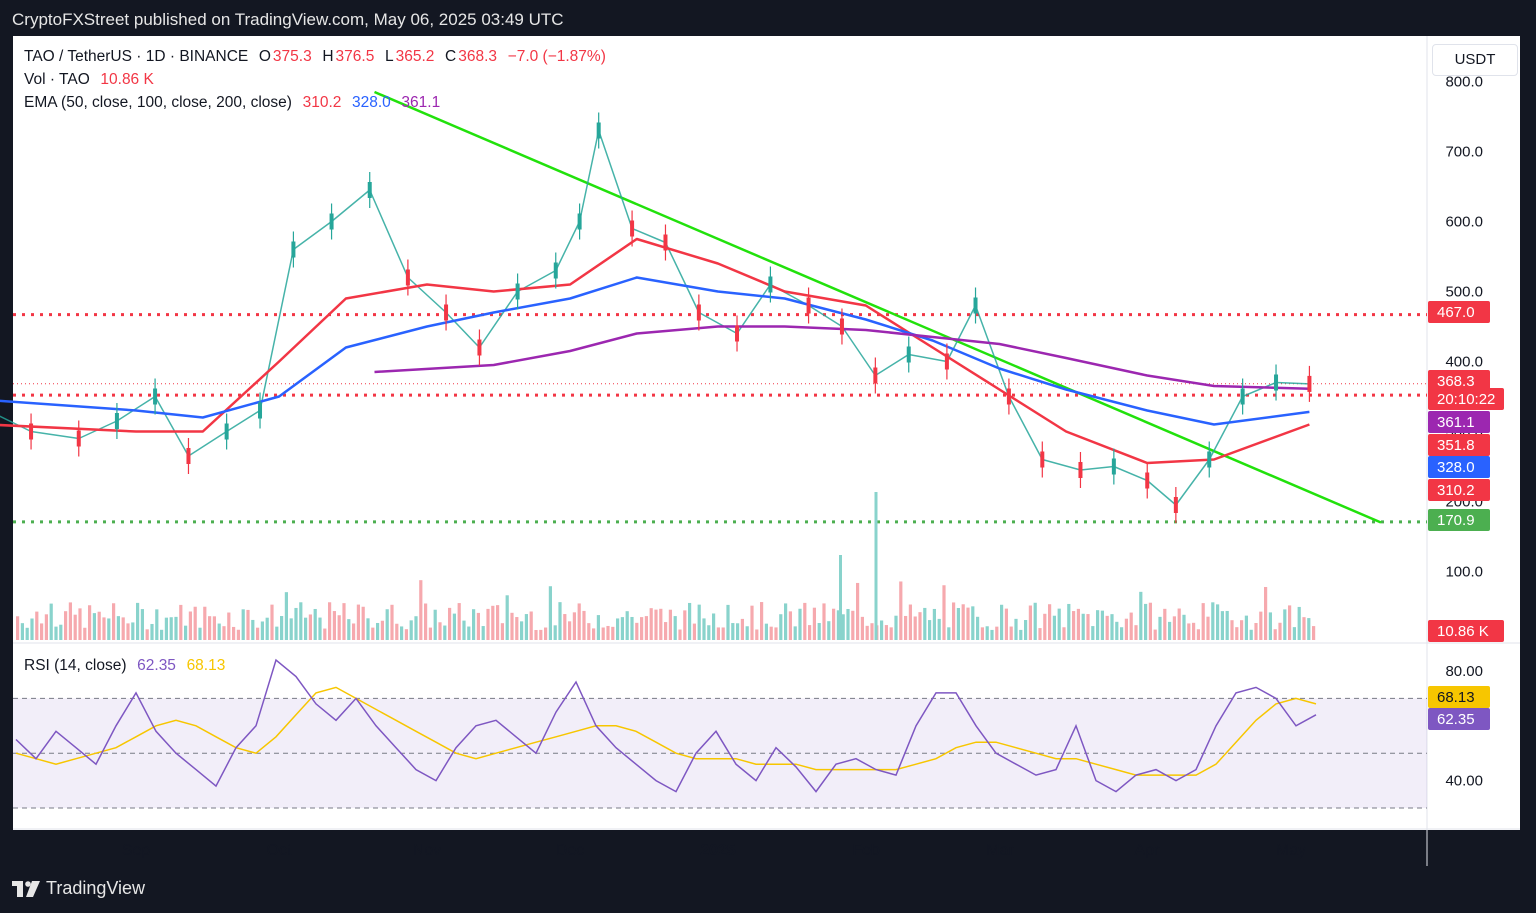 This screenshot has width=1536, height=913. I want to click on price-badge-label: 170.9, so click(1456, 520).